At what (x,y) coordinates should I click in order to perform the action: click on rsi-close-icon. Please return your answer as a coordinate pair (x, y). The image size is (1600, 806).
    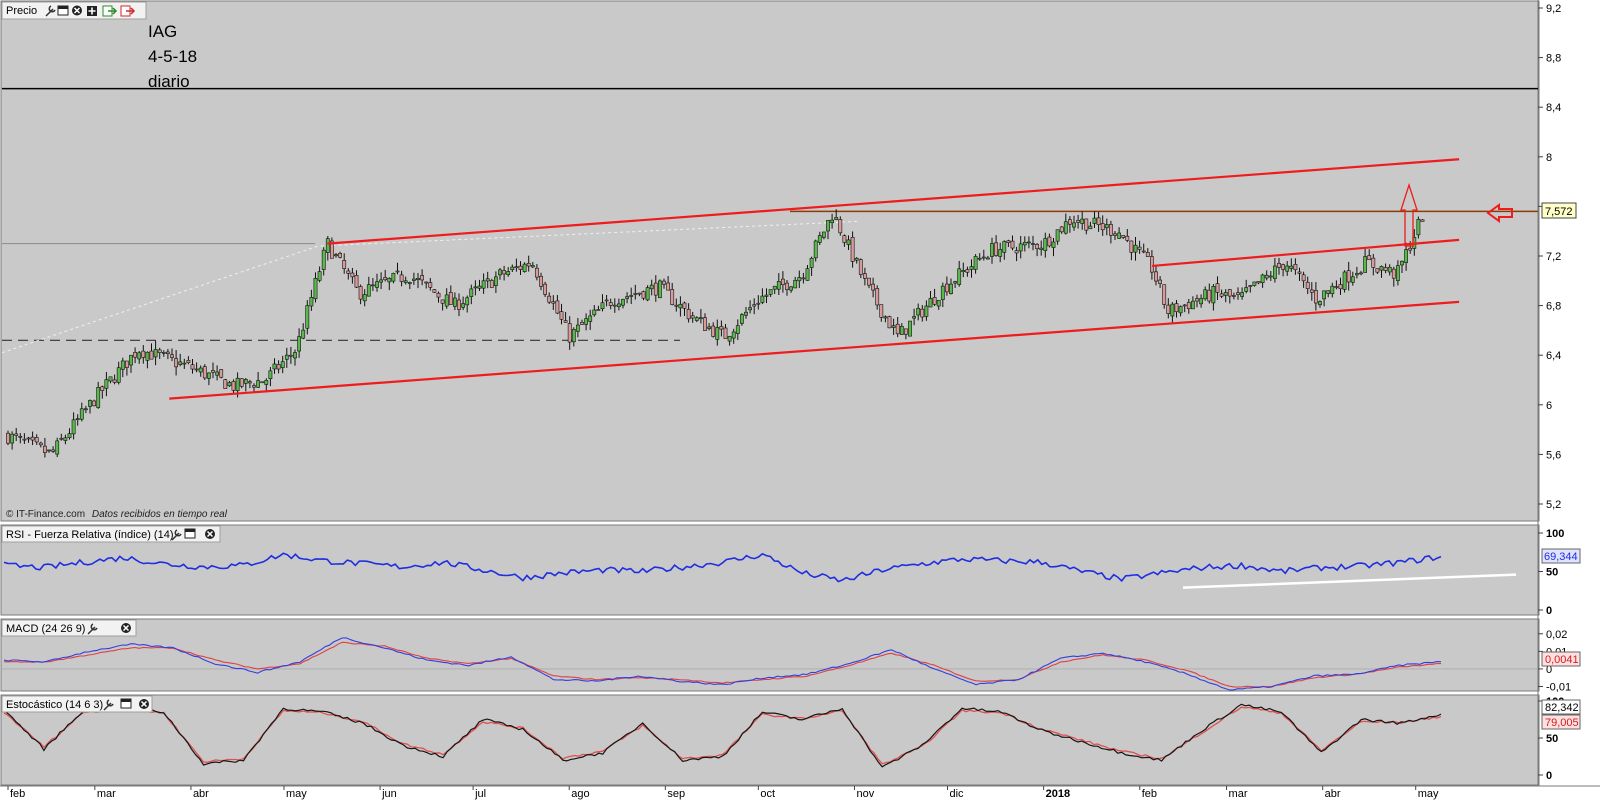
    Looking at the image, I should click on (210, 534).